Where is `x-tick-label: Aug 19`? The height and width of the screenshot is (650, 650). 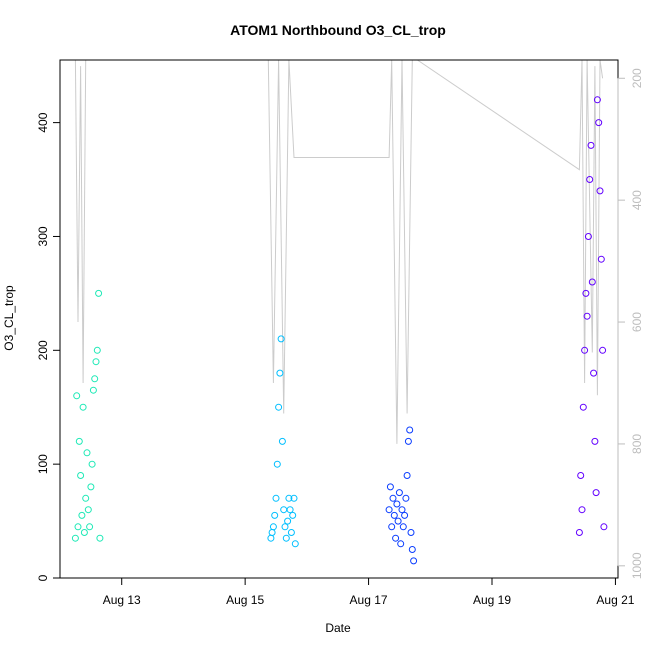
x-tick-label: Aug 19 is located at coordinates (492, 600).